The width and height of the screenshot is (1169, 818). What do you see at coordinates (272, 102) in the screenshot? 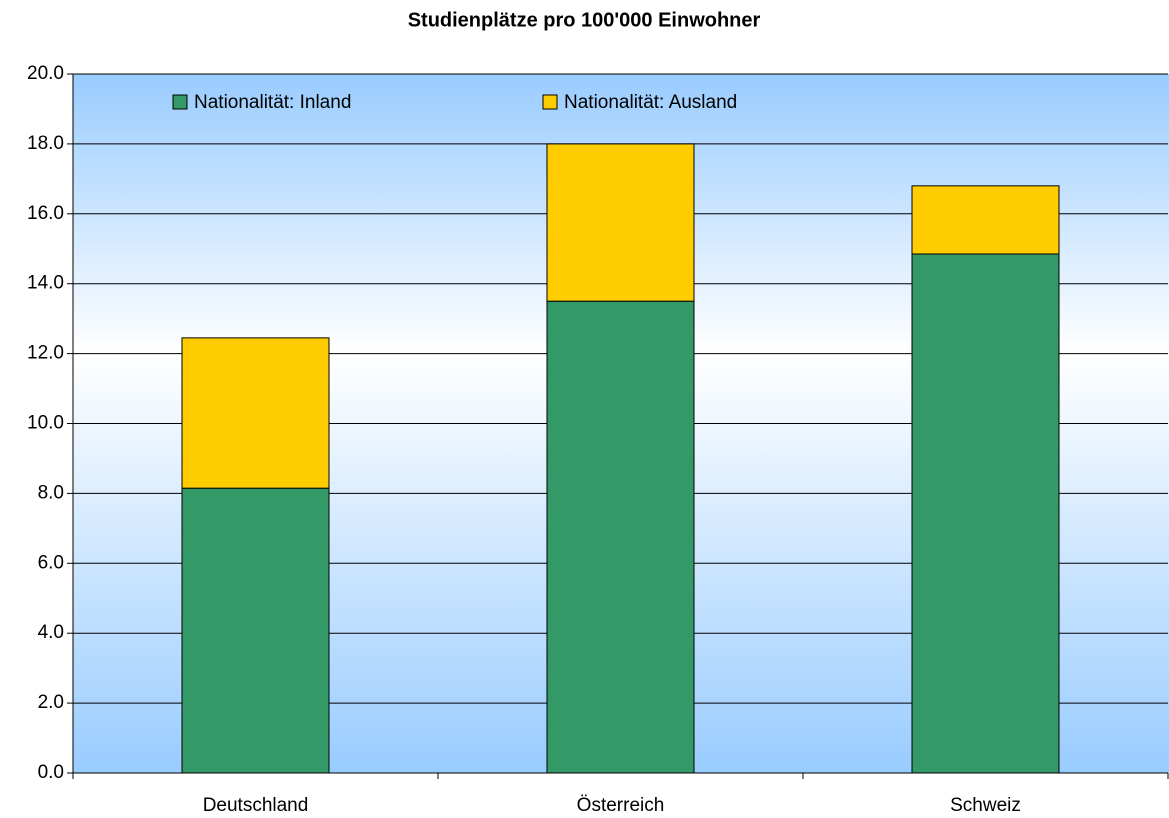
I see `legend-label: Nationalität: Inland` at bounding box center [272, 102].